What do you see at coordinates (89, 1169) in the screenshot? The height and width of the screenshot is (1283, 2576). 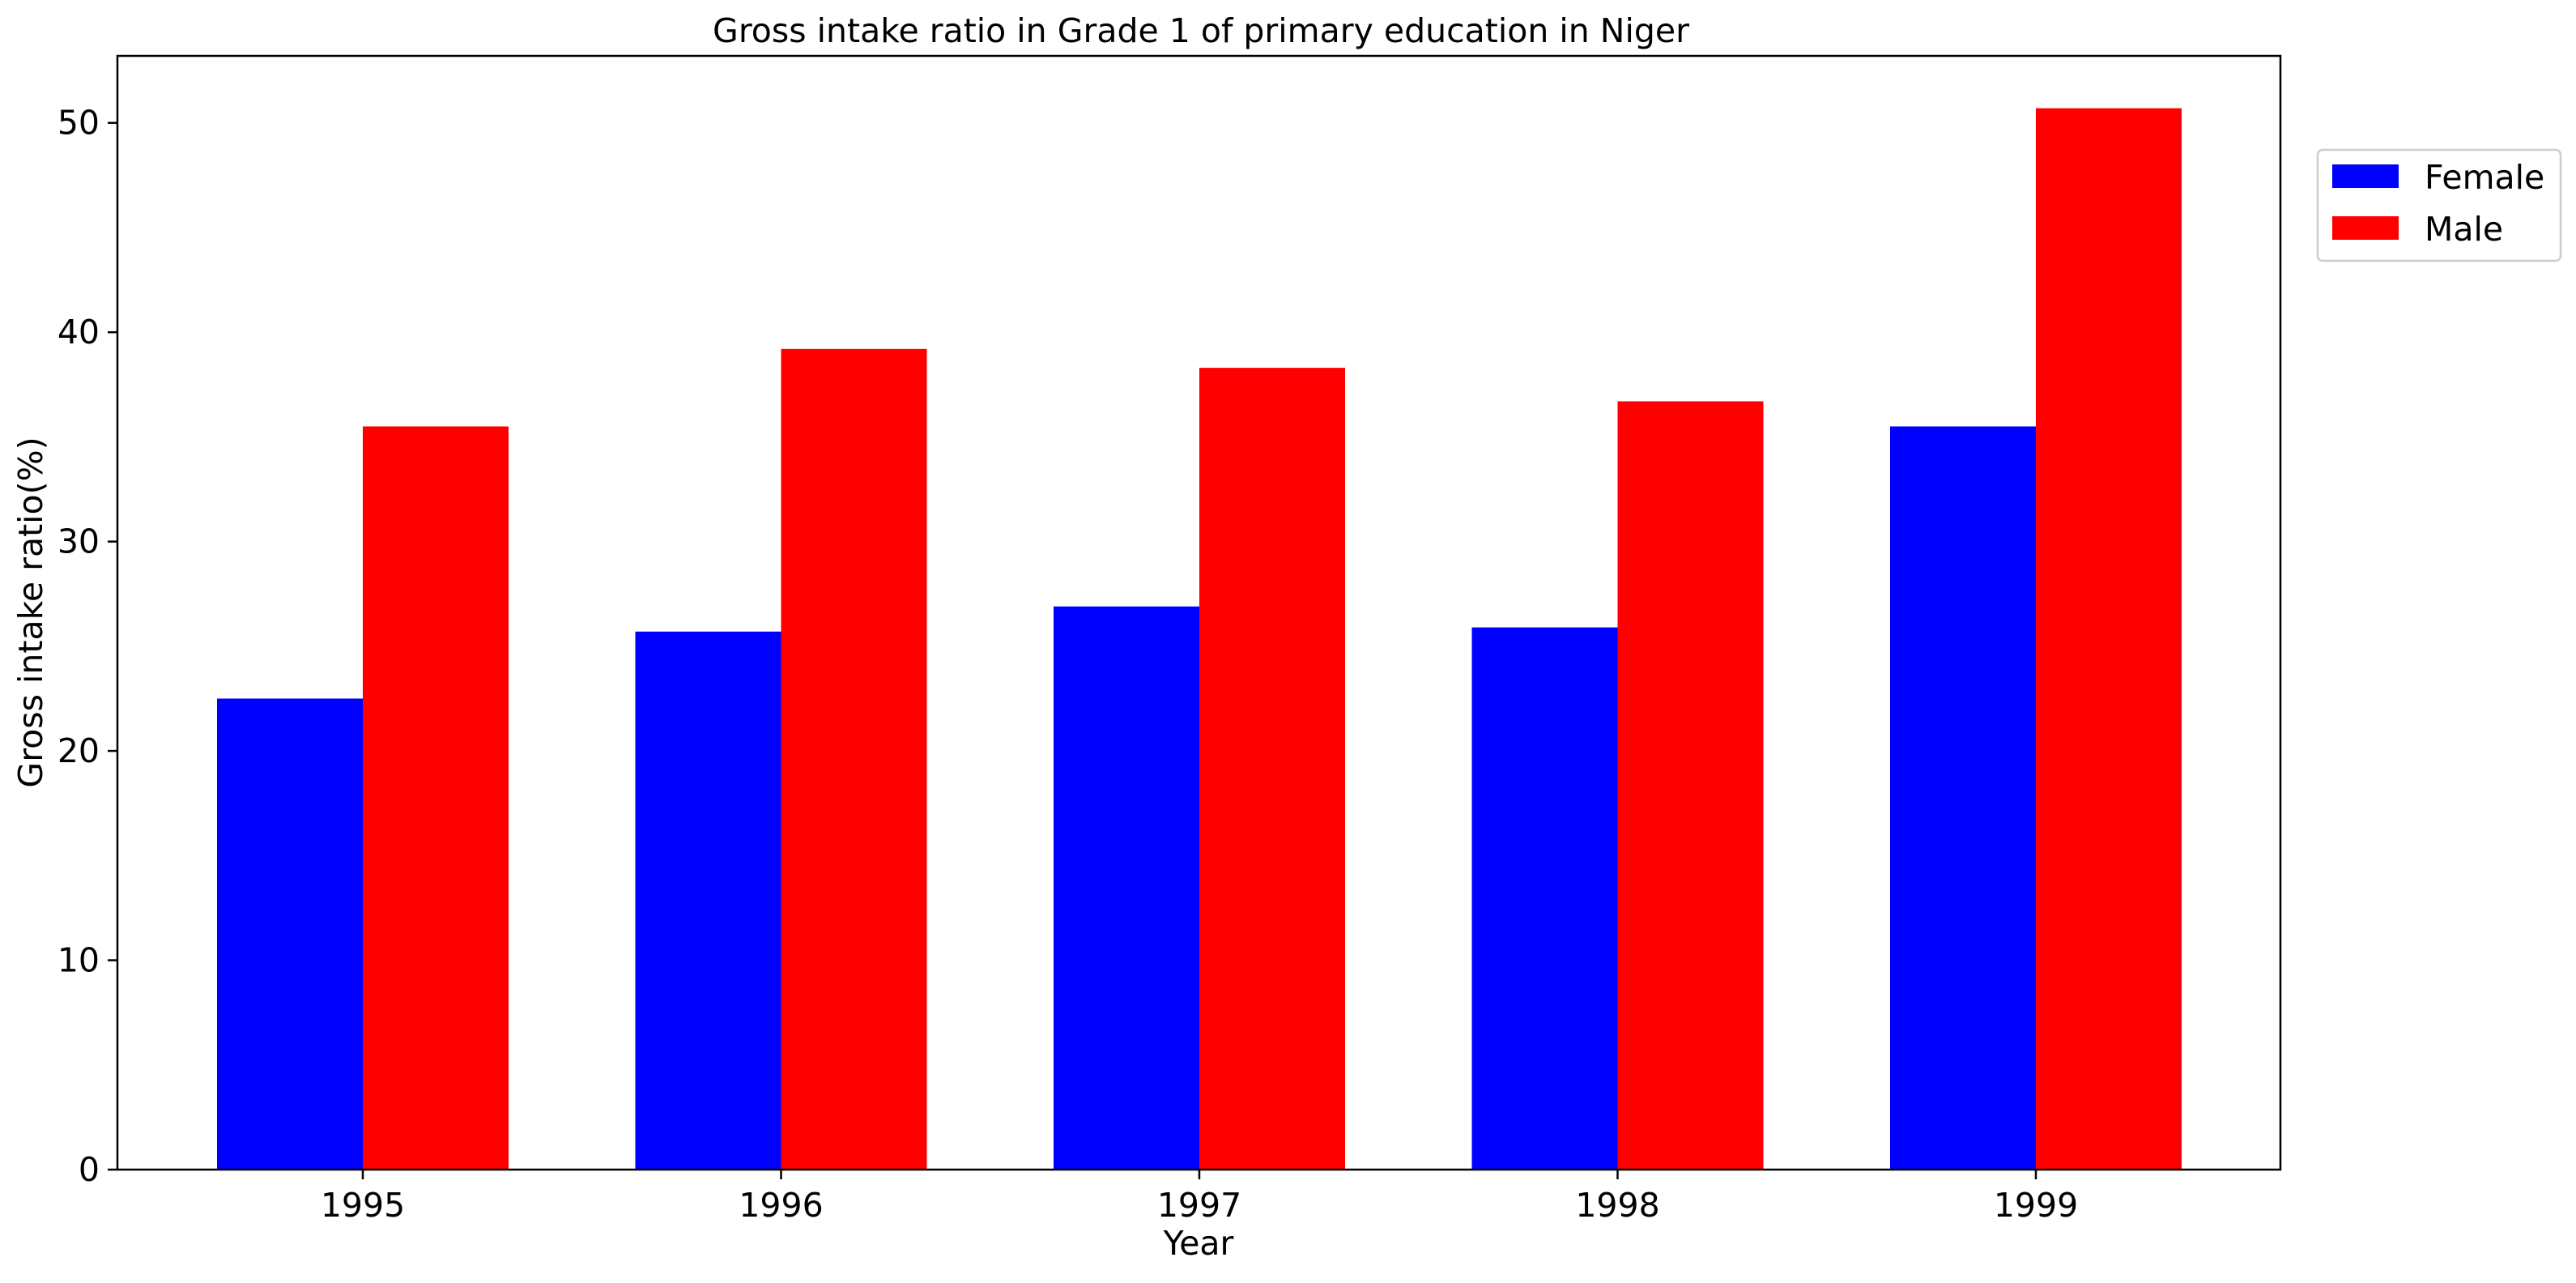 I see `y-tick-label: 0` at bounding box center [89, 1169].